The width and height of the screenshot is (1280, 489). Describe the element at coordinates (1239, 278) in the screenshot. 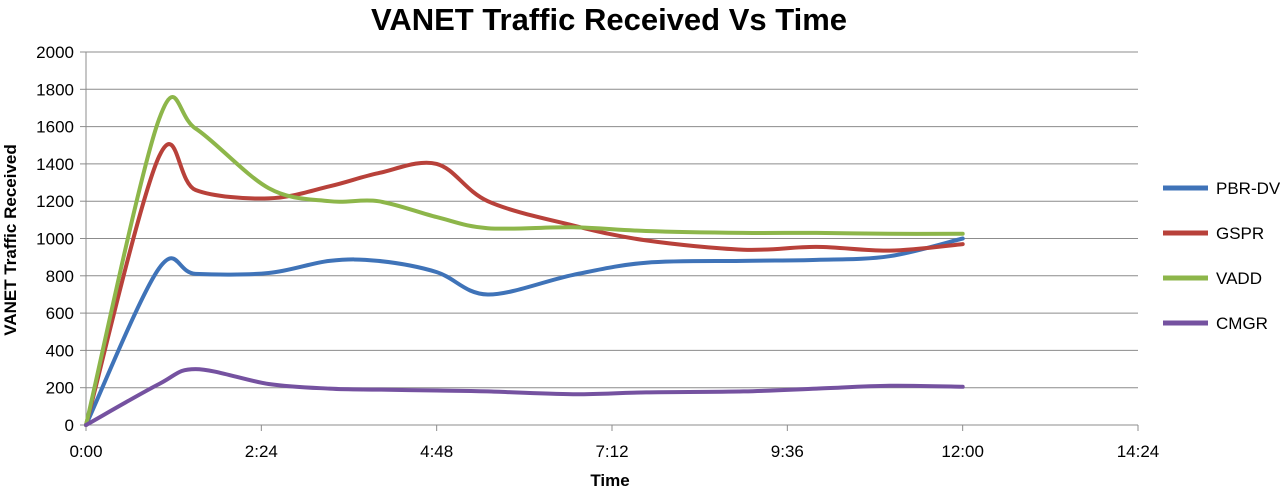

I see `legend-label-vadd: VADD` at that location.